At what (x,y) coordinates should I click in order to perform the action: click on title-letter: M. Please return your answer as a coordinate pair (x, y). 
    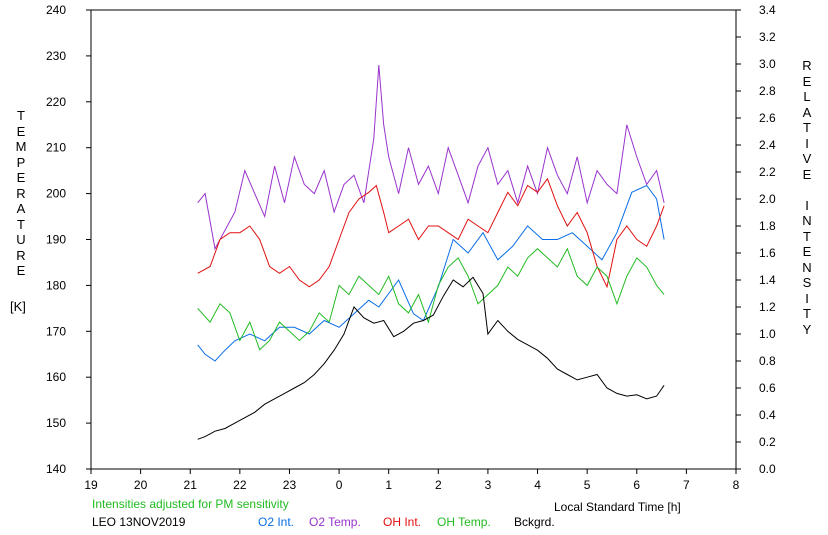
    Looking at the image, I should click on (21, 146).